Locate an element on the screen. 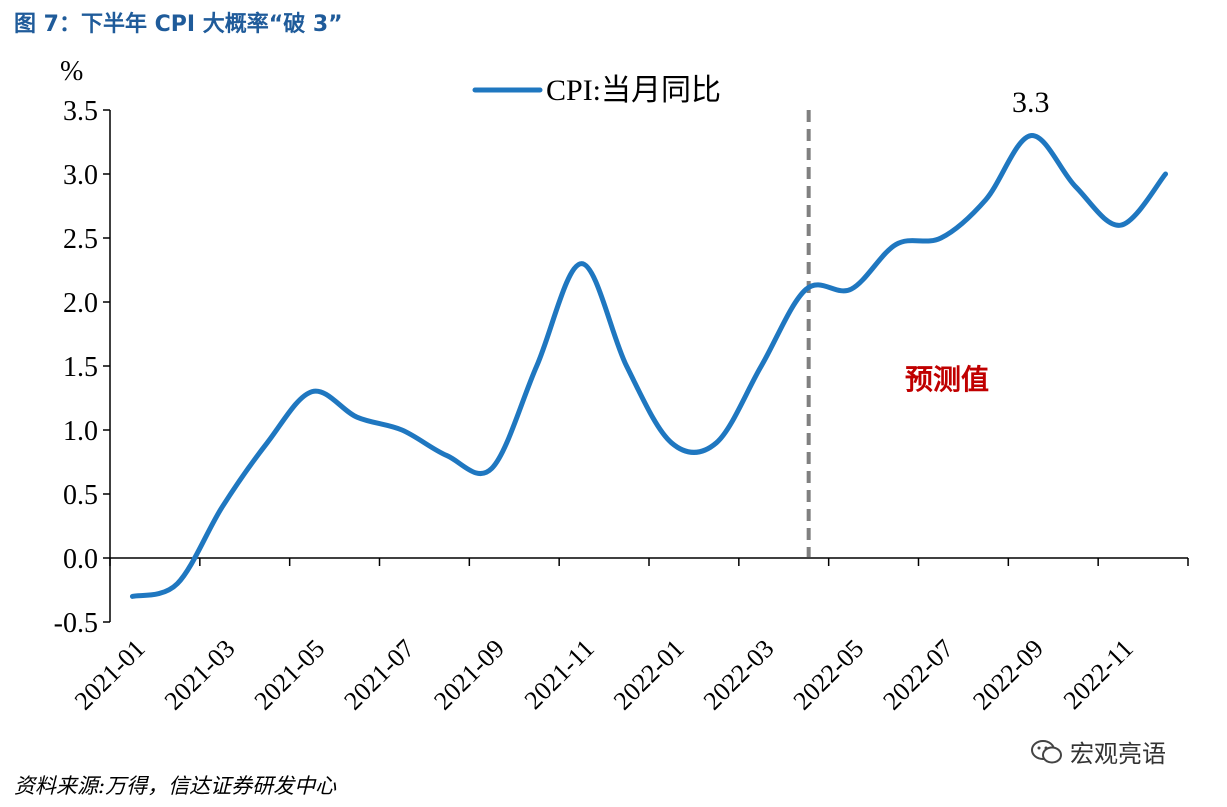  x-tick-label: 2021-03 is located at coordinates (200, 675).